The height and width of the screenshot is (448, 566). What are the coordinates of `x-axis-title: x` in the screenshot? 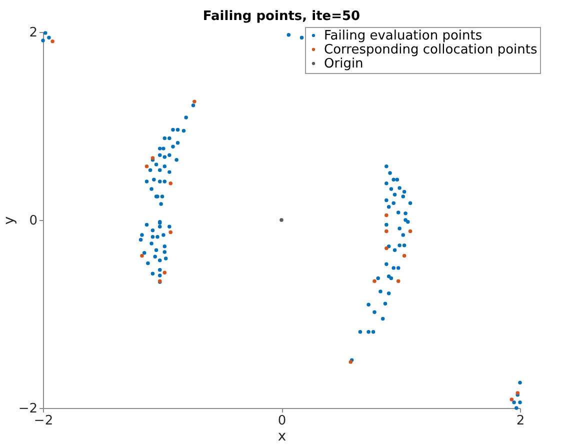 It's located at (282, 436).